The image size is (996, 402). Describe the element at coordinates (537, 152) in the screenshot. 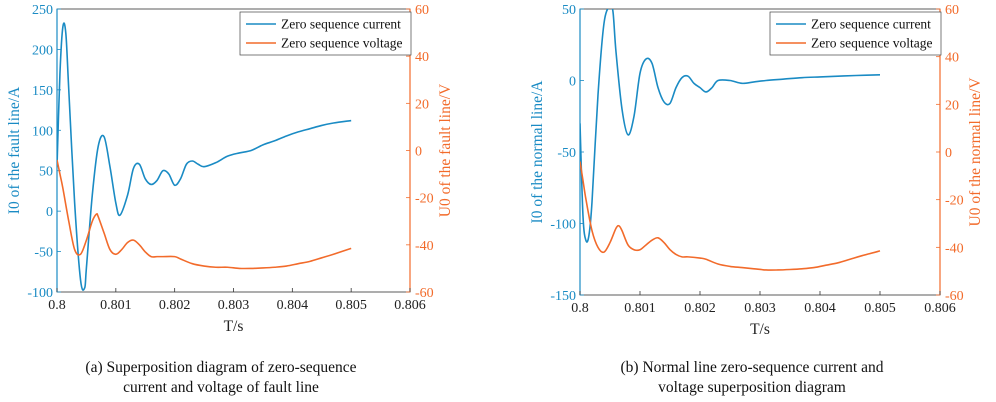

I see `chart2-left-axis-title: I0 of the normal line/A` at that location.